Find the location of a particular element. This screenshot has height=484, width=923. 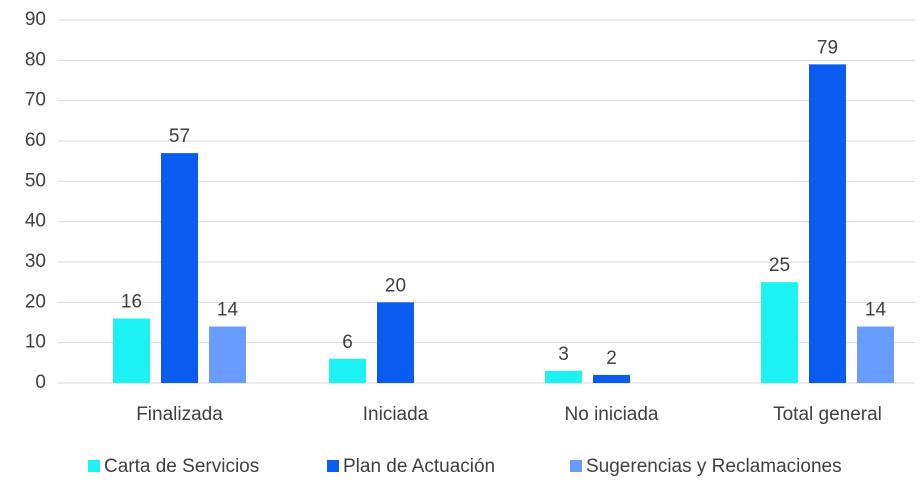

y-tick-label: 70 is located at coordinates (35, 100).